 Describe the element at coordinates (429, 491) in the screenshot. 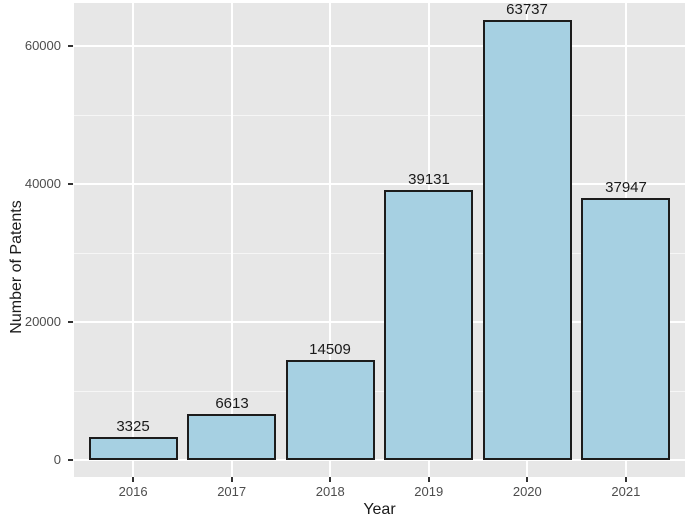

I see `x-tick-label: 2019` at that location.